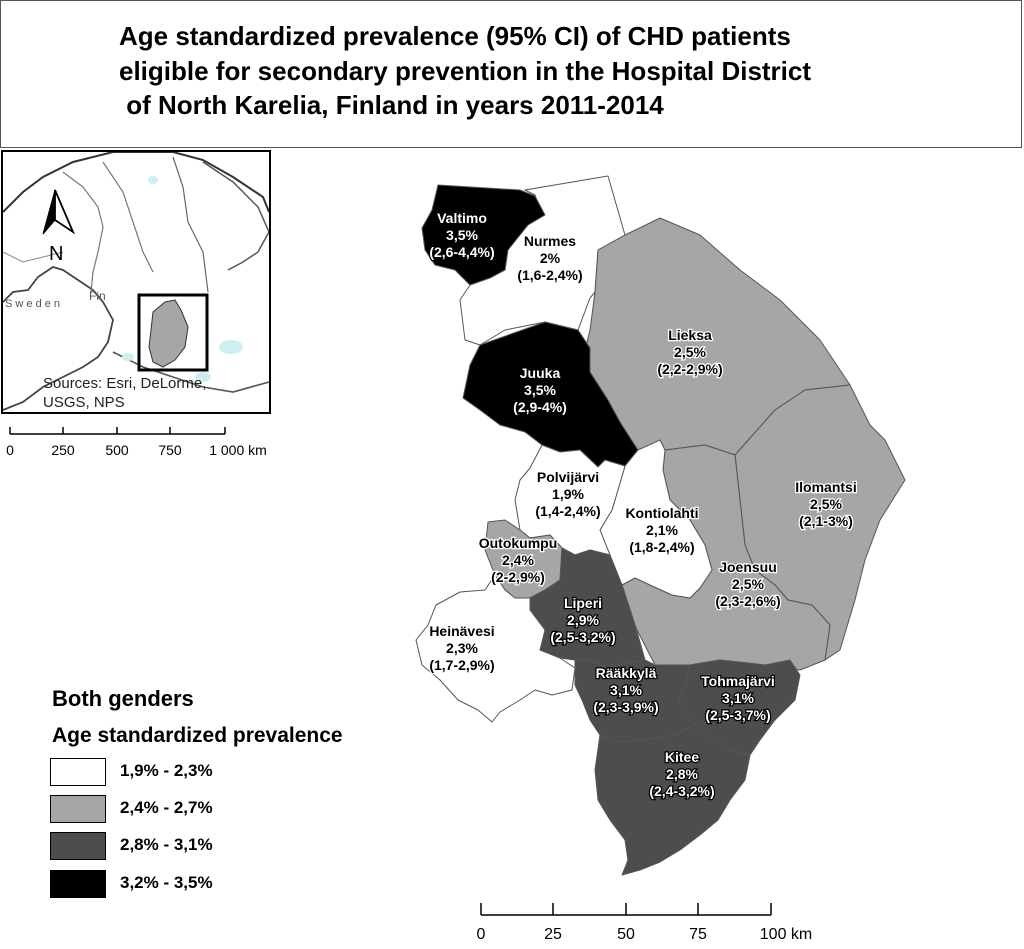 The image size is (1024, 949). Describe the element at coordinates (737, 715) in the screenshot. I see `label-ci: (2,5-3,7%)` at that location.